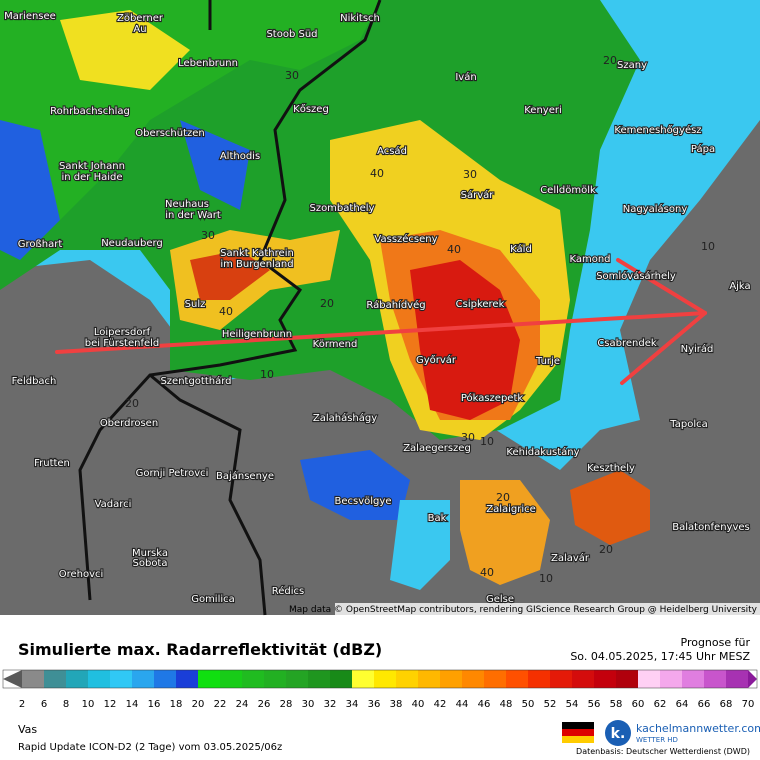 This screenshot has width=760, height=760. I want to click on place-label: Bajánsenye, so click(245, 476).